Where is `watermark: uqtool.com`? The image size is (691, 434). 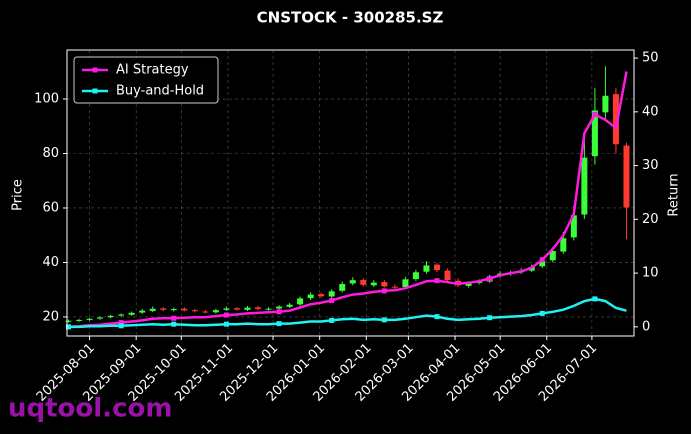
watermark: uqtool.com is located at coordinates (90, 409).